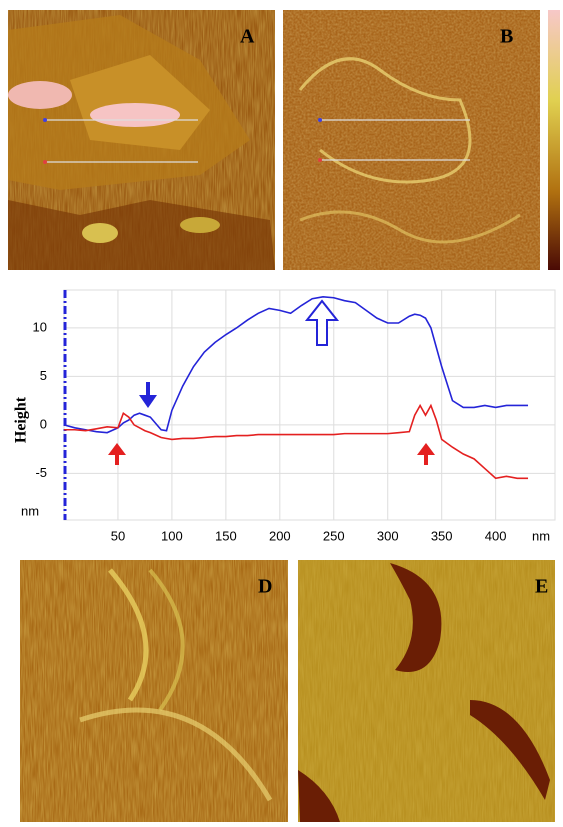  Describe the element at coordinates (30, 510) in the screenshot. I see `y-unit: nm` at that location.